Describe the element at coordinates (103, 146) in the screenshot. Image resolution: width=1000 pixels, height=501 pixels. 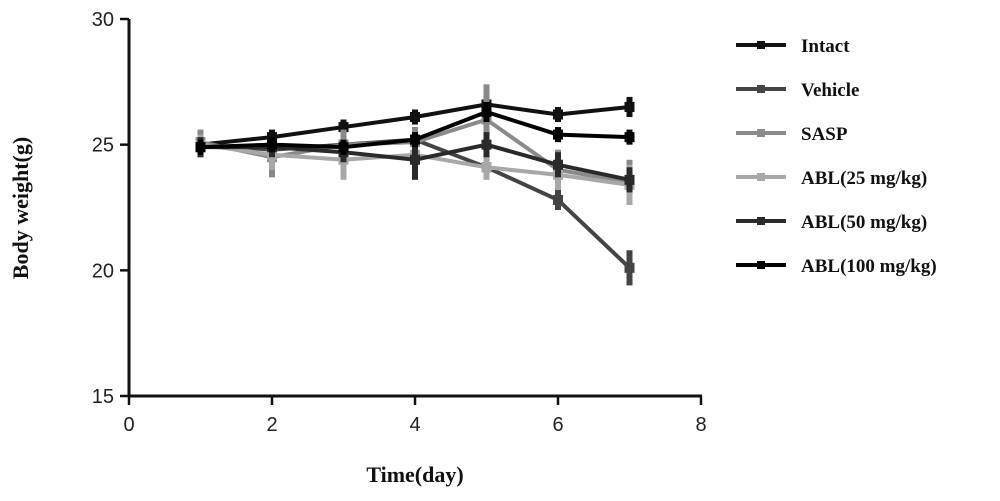
I see `y-tick-label: 25` at that location.